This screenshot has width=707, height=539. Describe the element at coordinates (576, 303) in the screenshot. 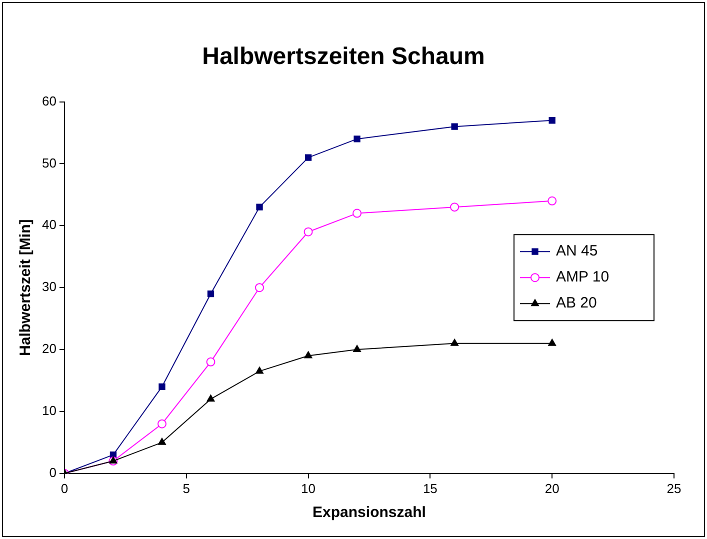

I see `legend-label: AB 20` at that location.